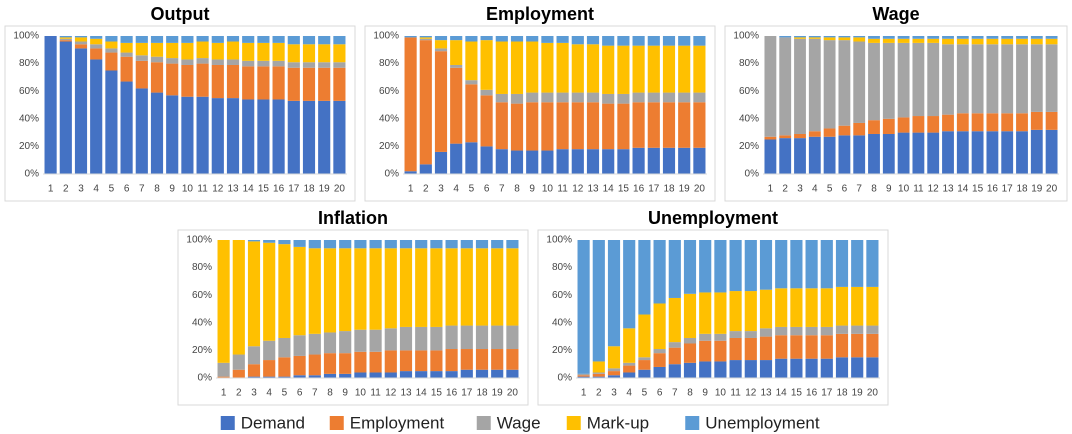  Describe the element at coordinates (963, 189) in the screenshot. I see `x-tick-label: 14` at that location.